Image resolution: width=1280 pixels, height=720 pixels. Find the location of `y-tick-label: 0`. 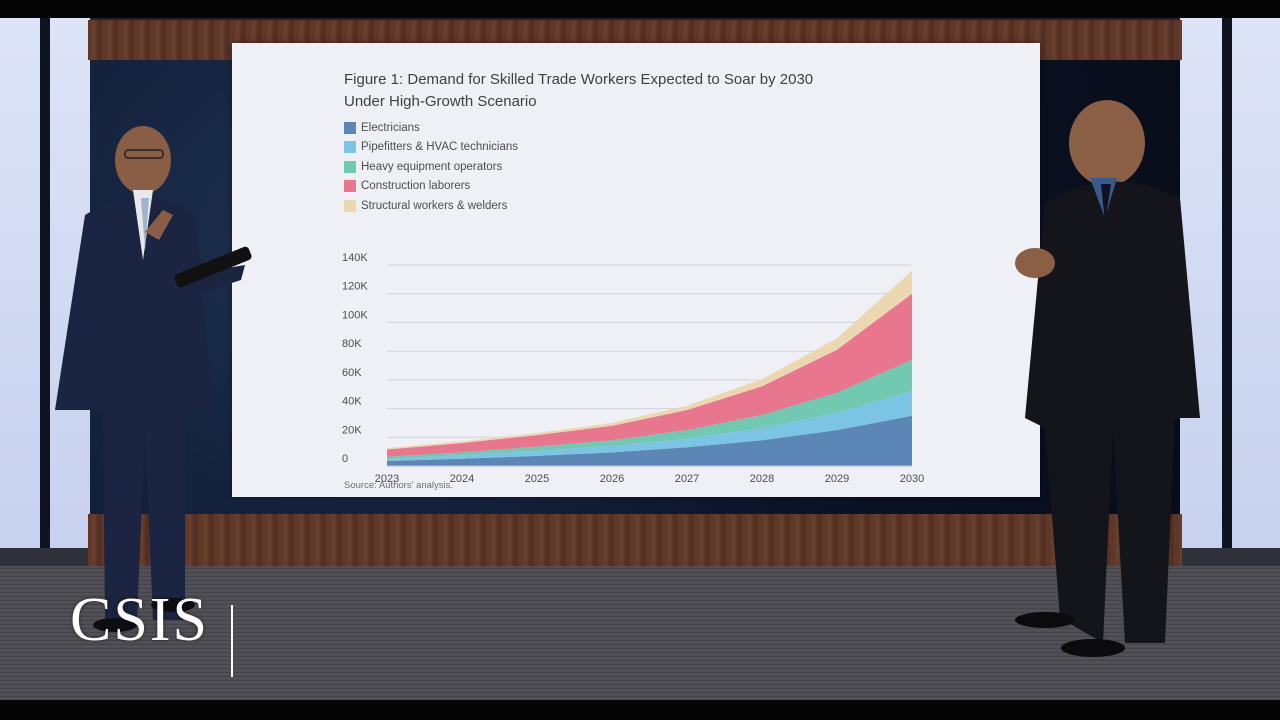

y-tick-label: 0 is located at coordinates (345, 459).